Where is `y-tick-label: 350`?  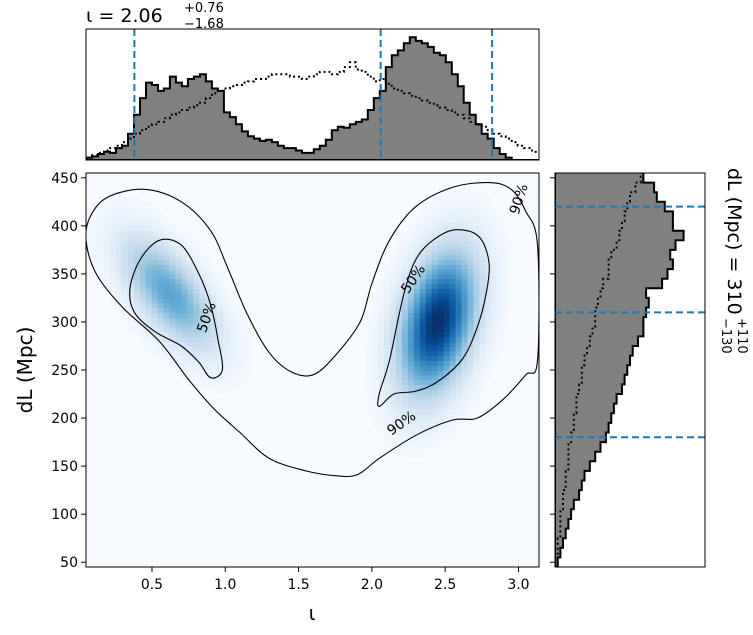 y-tick-label: 350 is located at coordinates (64, 275).